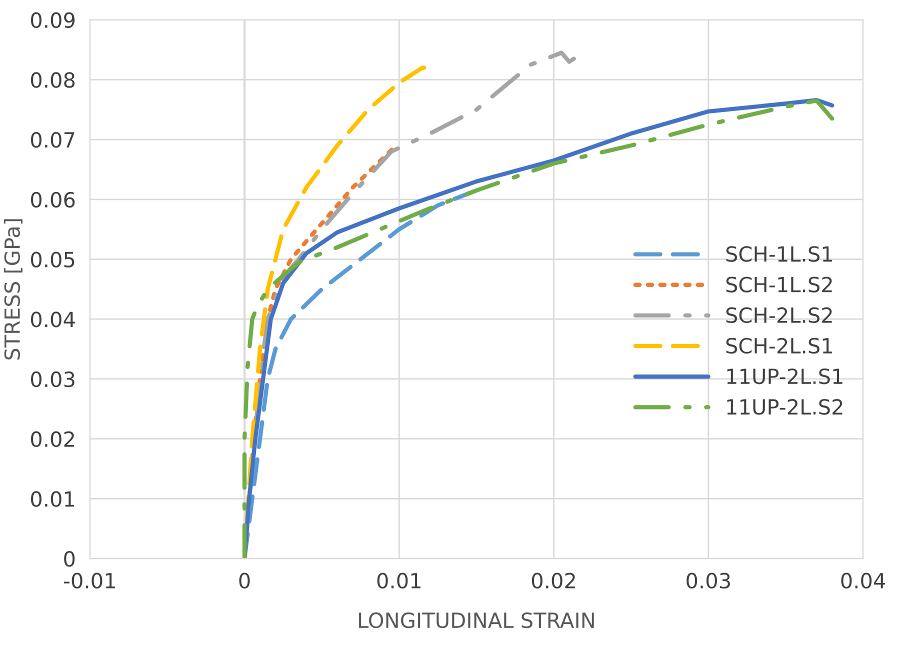  Describe the element at coordinates (53, 20) in the screenshot. I see `y-tick-label: 0.09` at that location.